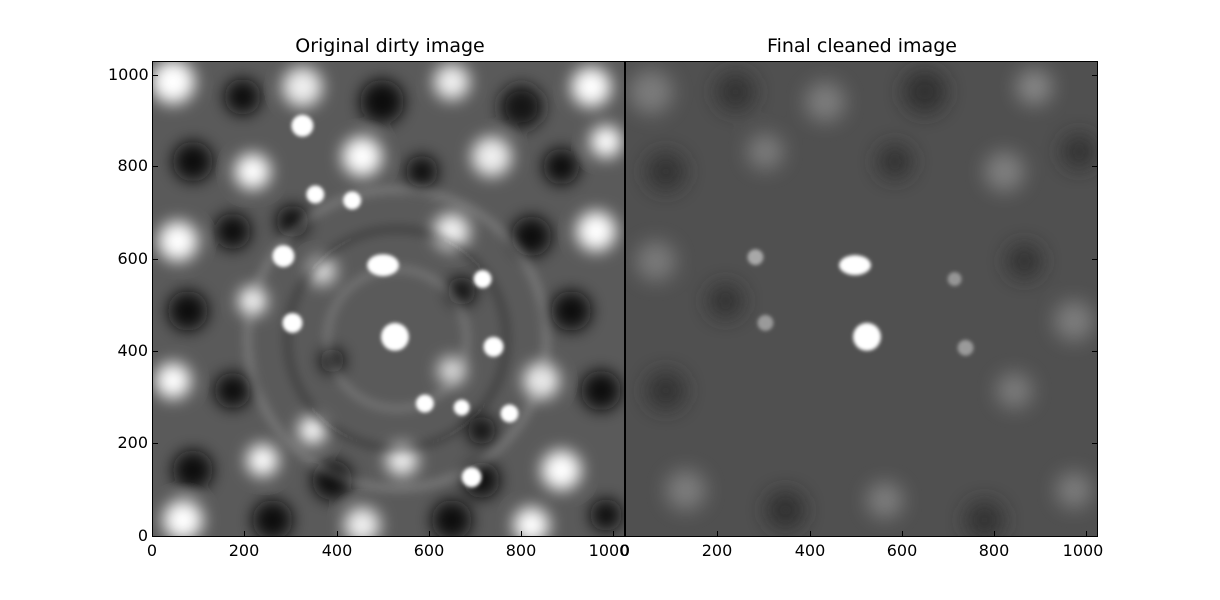  Describe the element at coordinates (132, 350) in the screenshot. I see `y-tick-label-400: 400` at that location.